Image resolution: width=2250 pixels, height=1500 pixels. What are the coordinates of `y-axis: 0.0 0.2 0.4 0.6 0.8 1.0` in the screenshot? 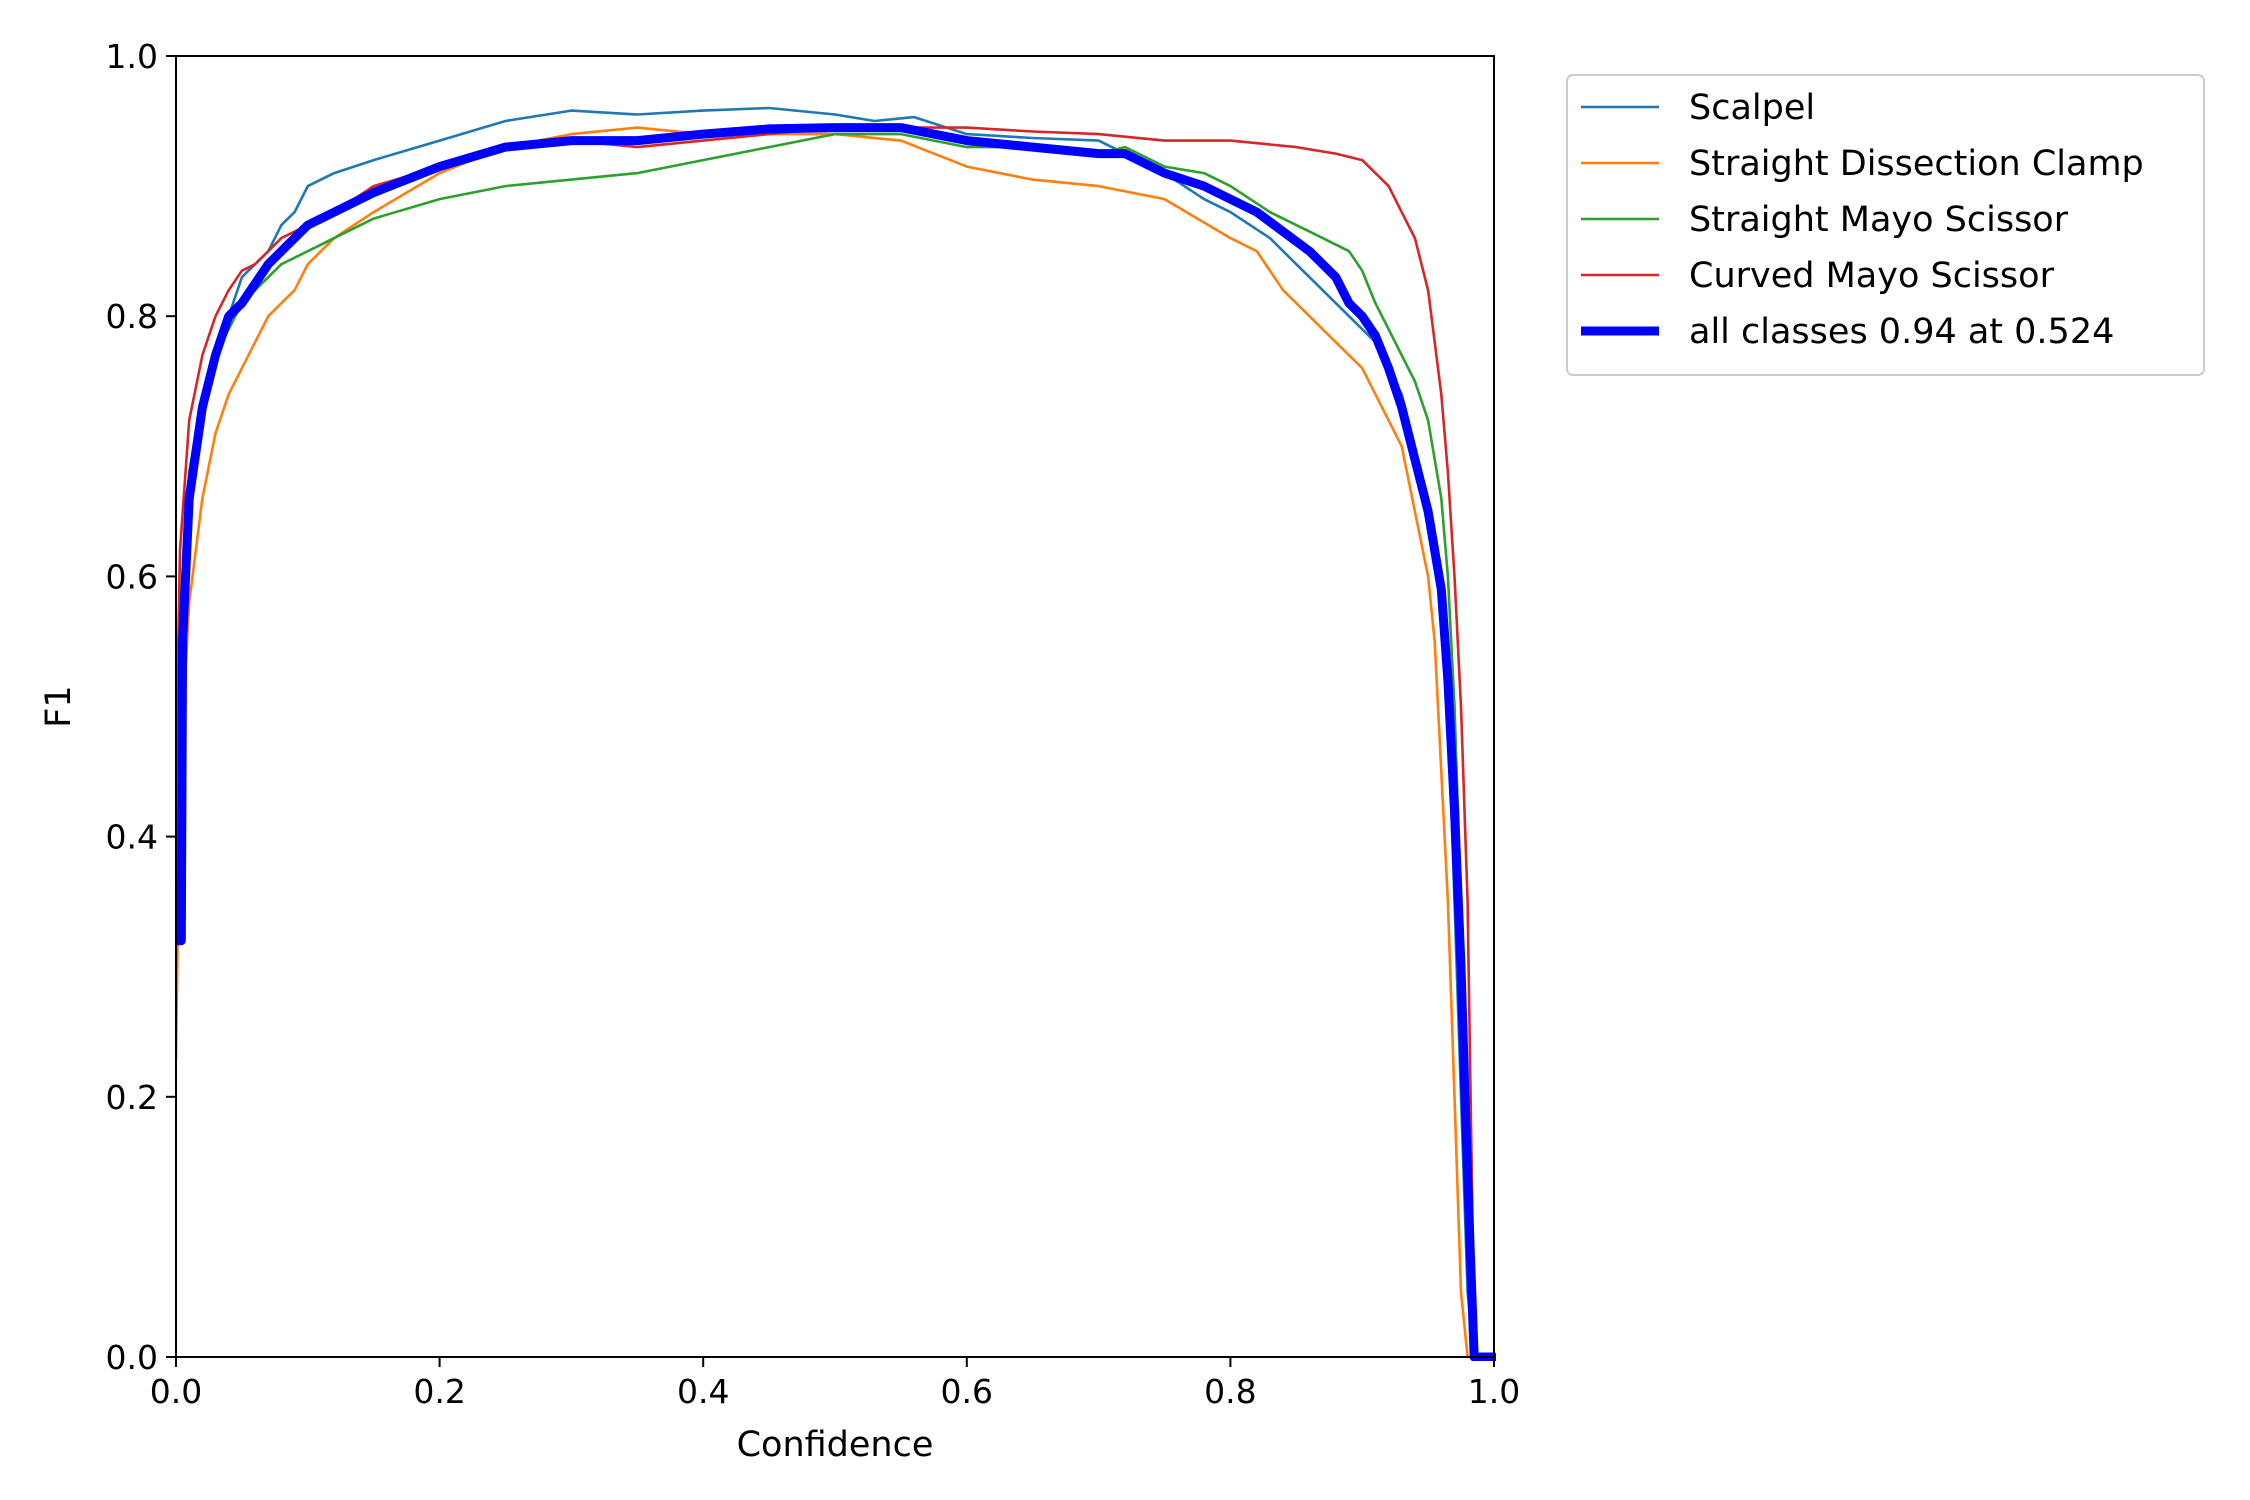 It's located at (141, 707).